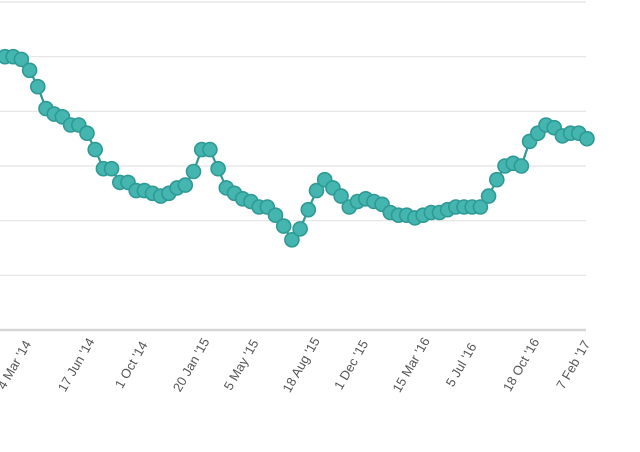 The image size is (640, 452). What do you see at coordinates (76, 364) in the screenshot?
I see `x-tick-label: 17 Jun '14` at bounding box center [76, 364].